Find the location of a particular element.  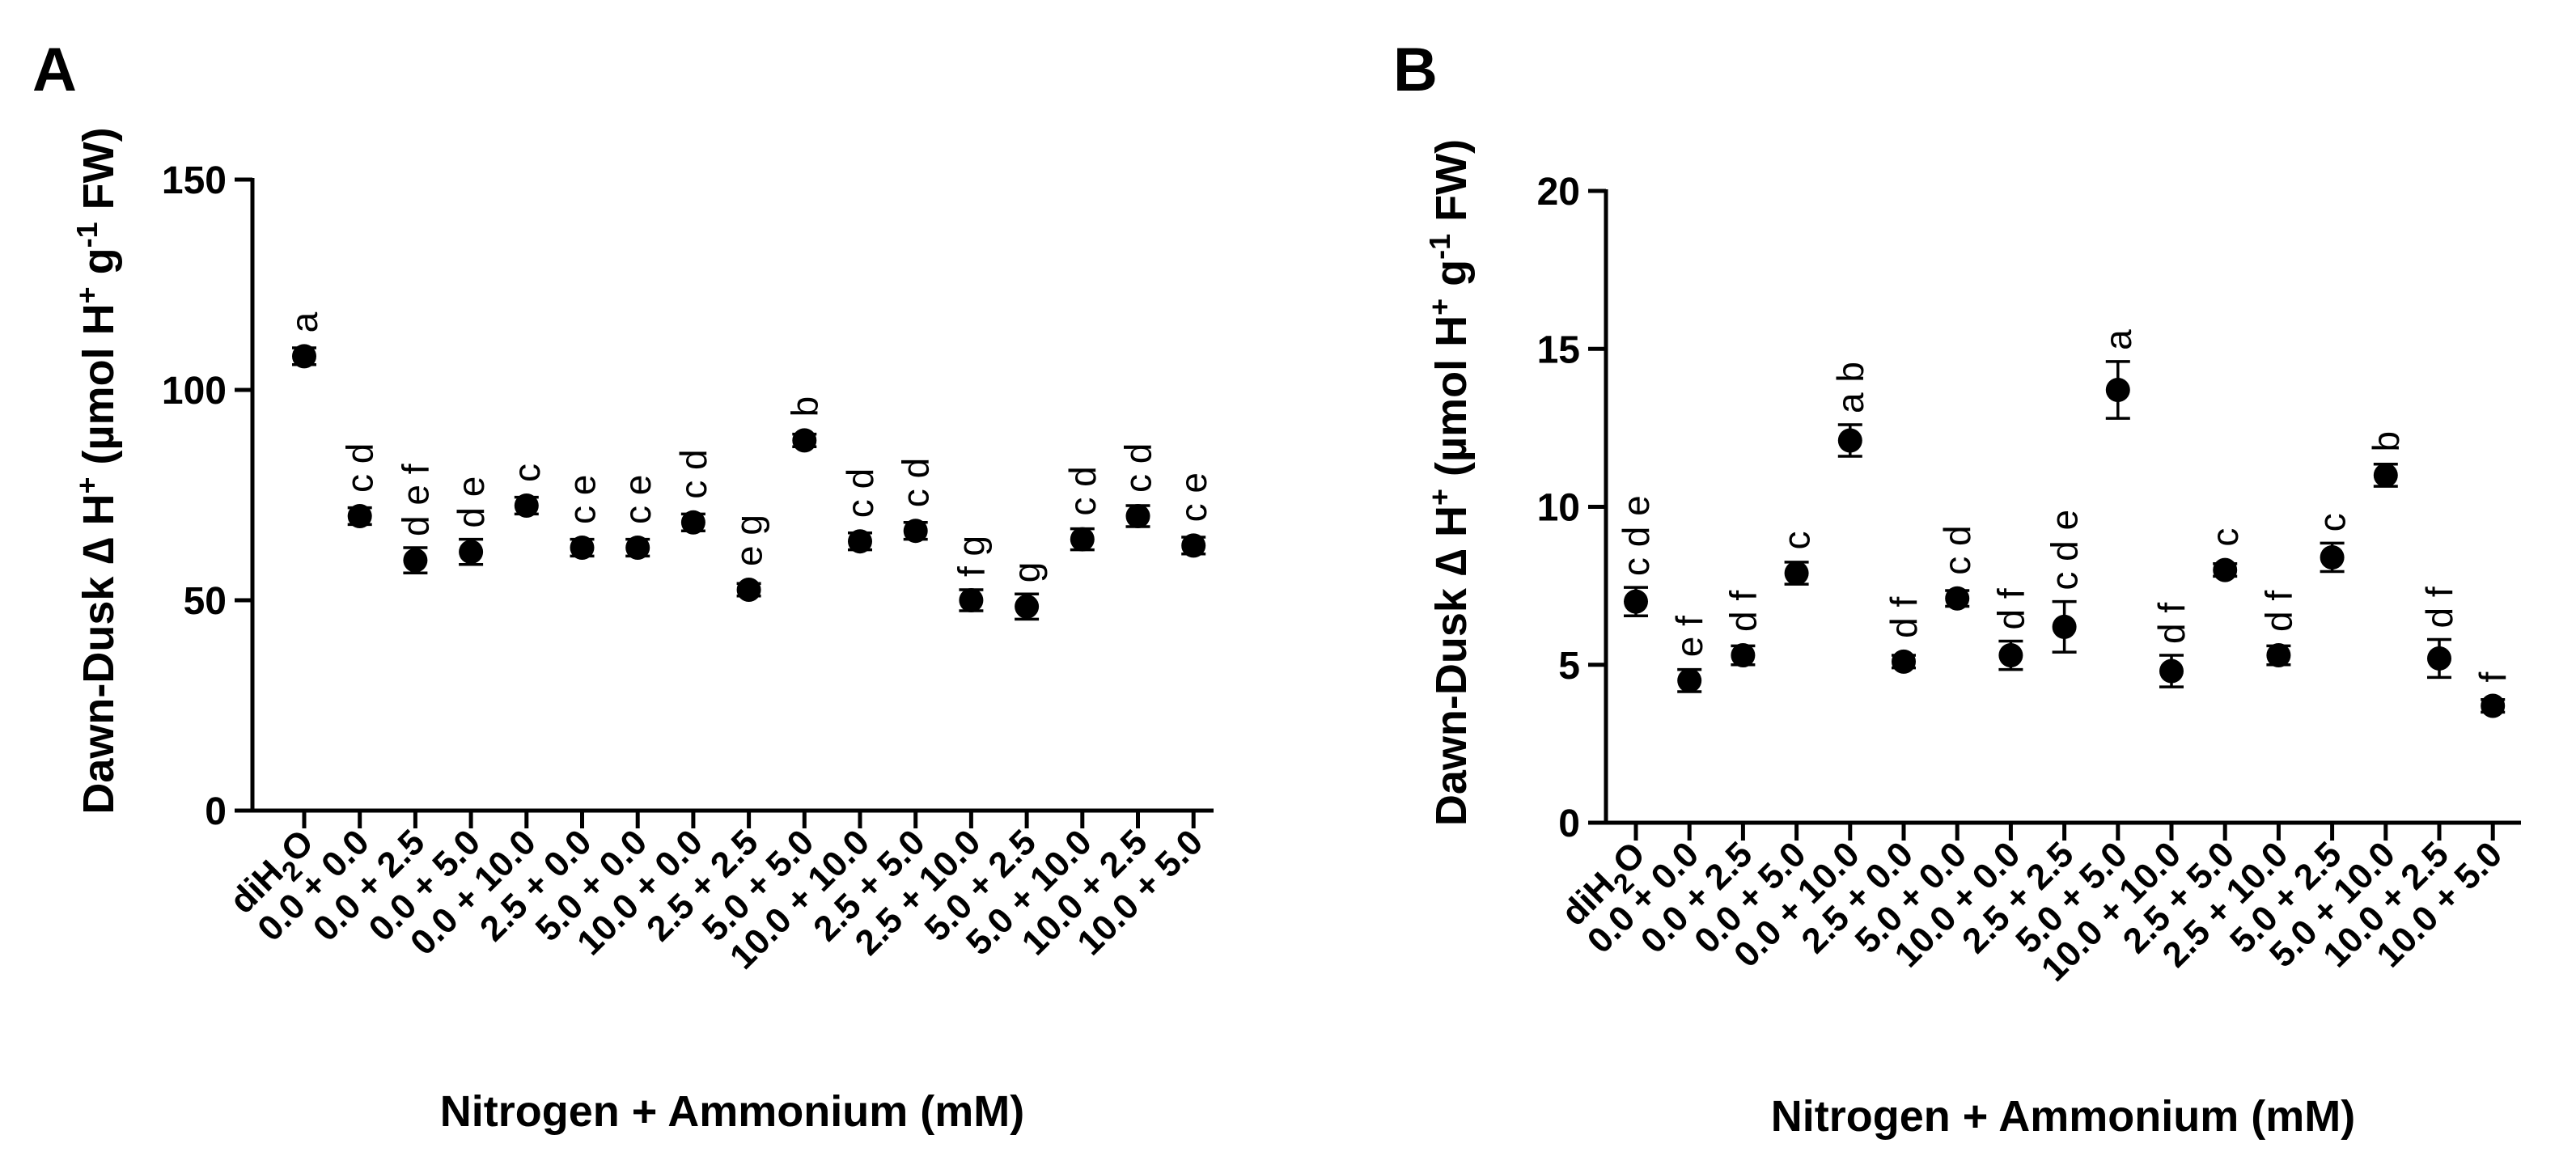

y-tick-label: 50 is located at coordinates (205, 601).